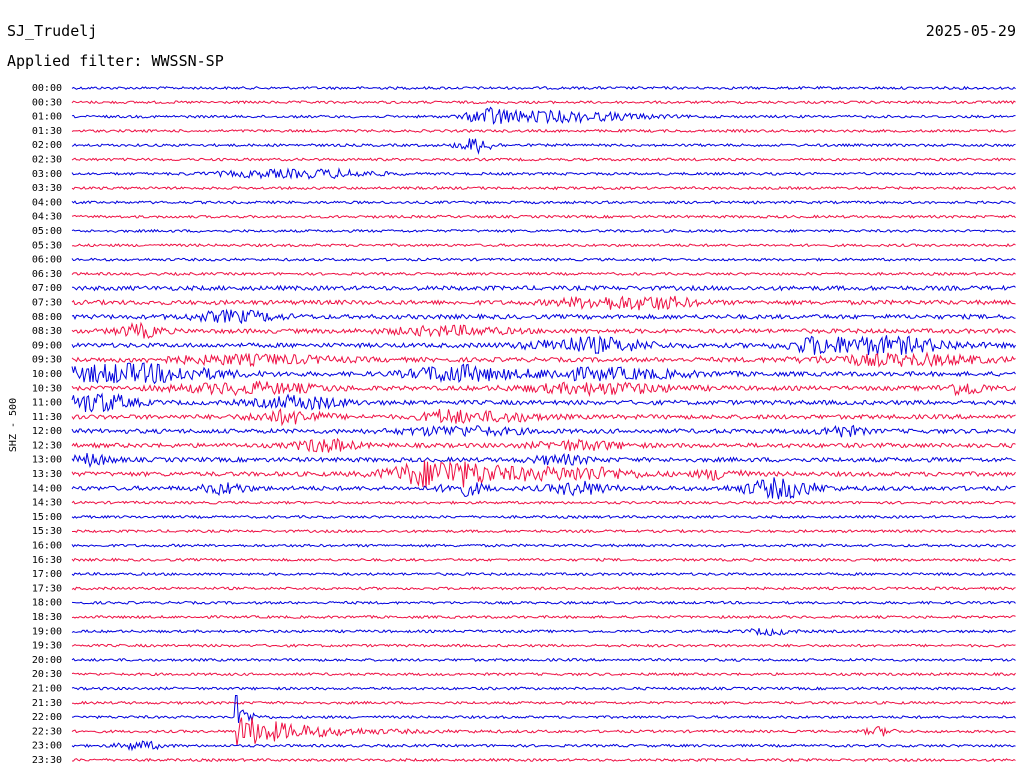 This screenshot has height=780, width=1024. Describe the element at coordinates (47, 374) in the screenshot. I see `time-label: 10:00` at that location.